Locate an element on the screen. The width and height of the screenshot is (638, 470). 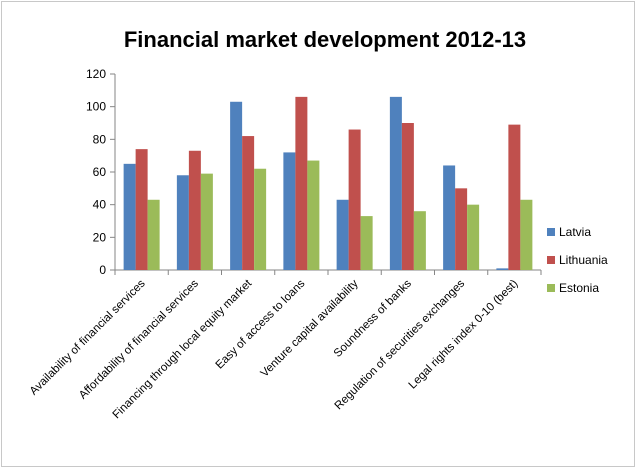
x-category-label: Legal rights index 0-10 (best) is located at coordinates (464, 335).